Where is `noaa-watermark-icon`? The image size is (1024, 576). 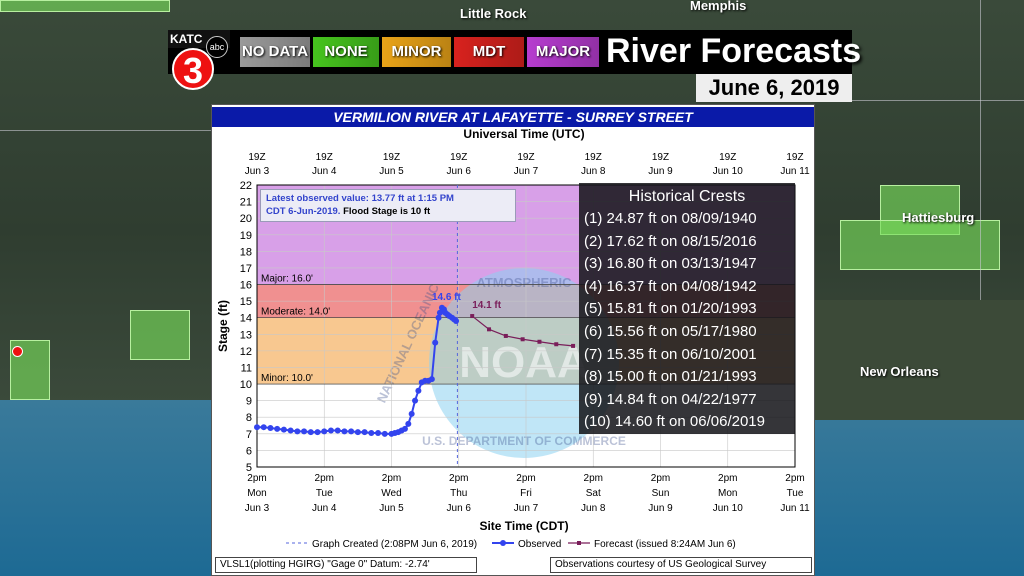 noaa-watermark-icon is located at coordinates (524, 363).